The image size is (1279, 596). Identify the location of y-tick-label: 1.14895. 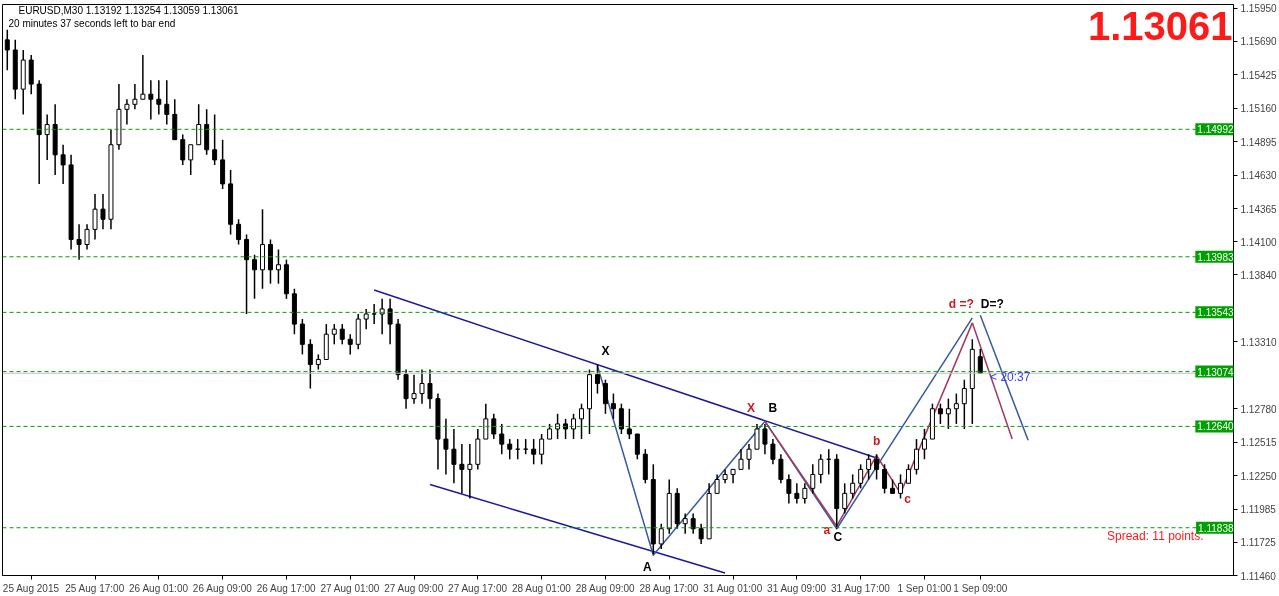
(1259, 142).